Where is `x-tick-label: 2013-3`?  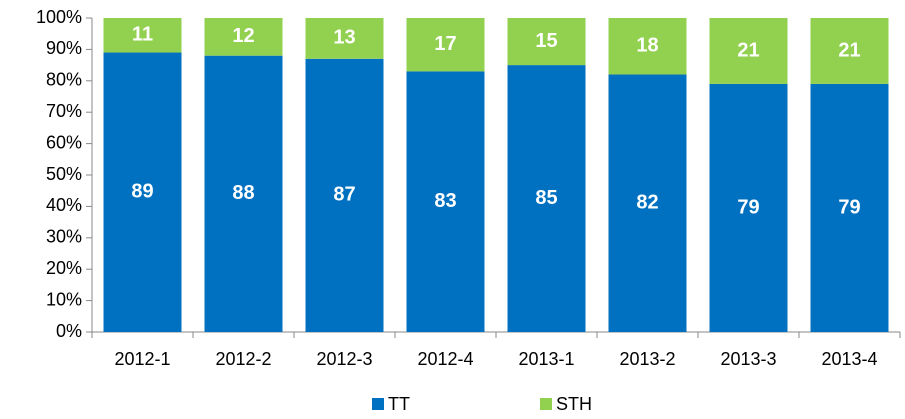
x-tick-label: 2013-3 is located at coordinates (748, 359).